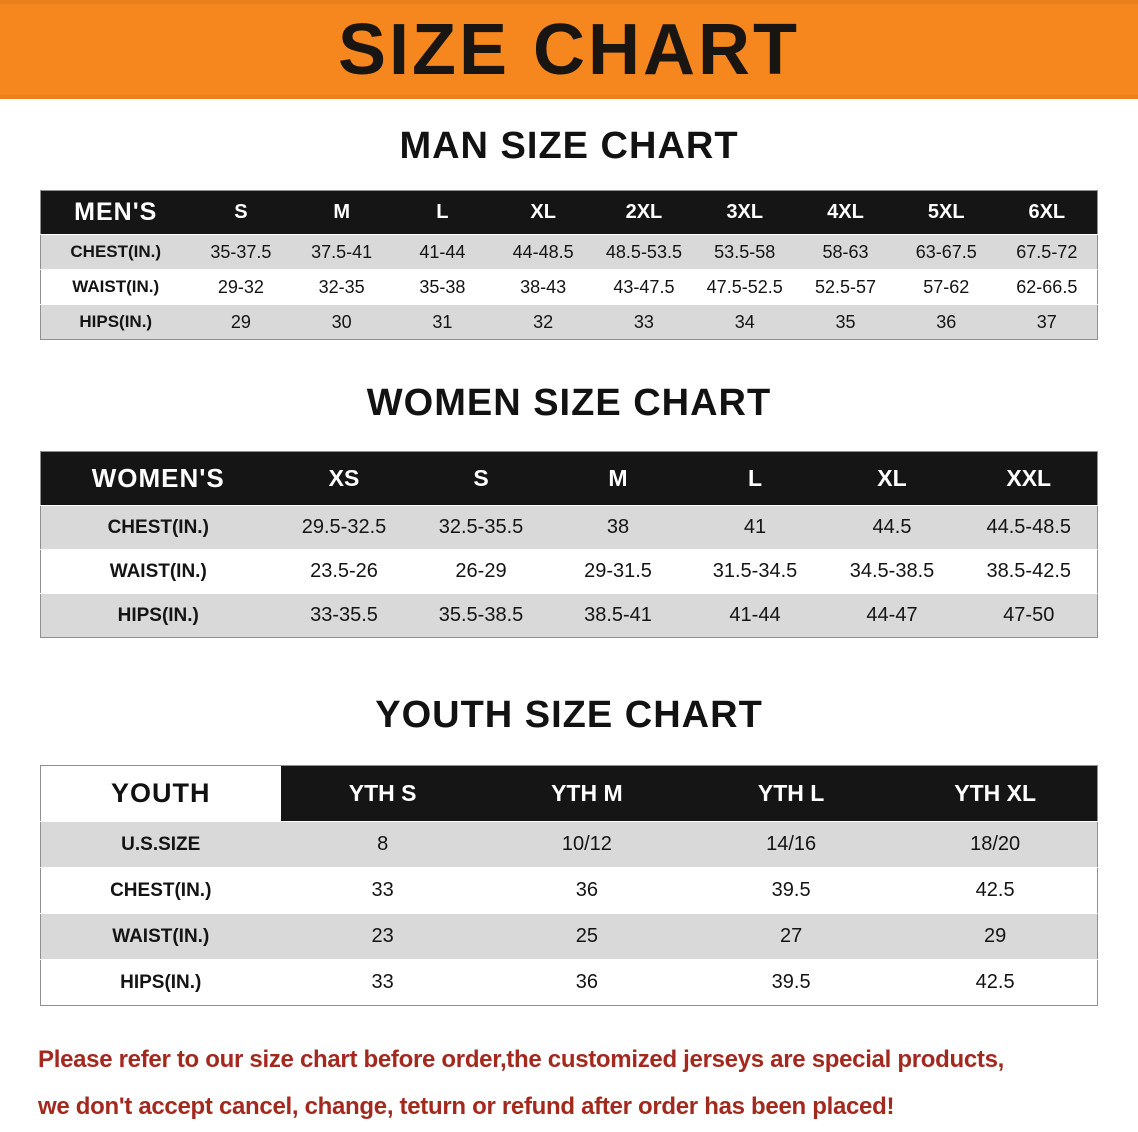 Image resolution: width=1138 pixels, height=1132 pixels. What do you see at coordinates (1047, 287) in the screenshot?
I see `value-cell: 62-66.5` at bounding box center [1047, 287].